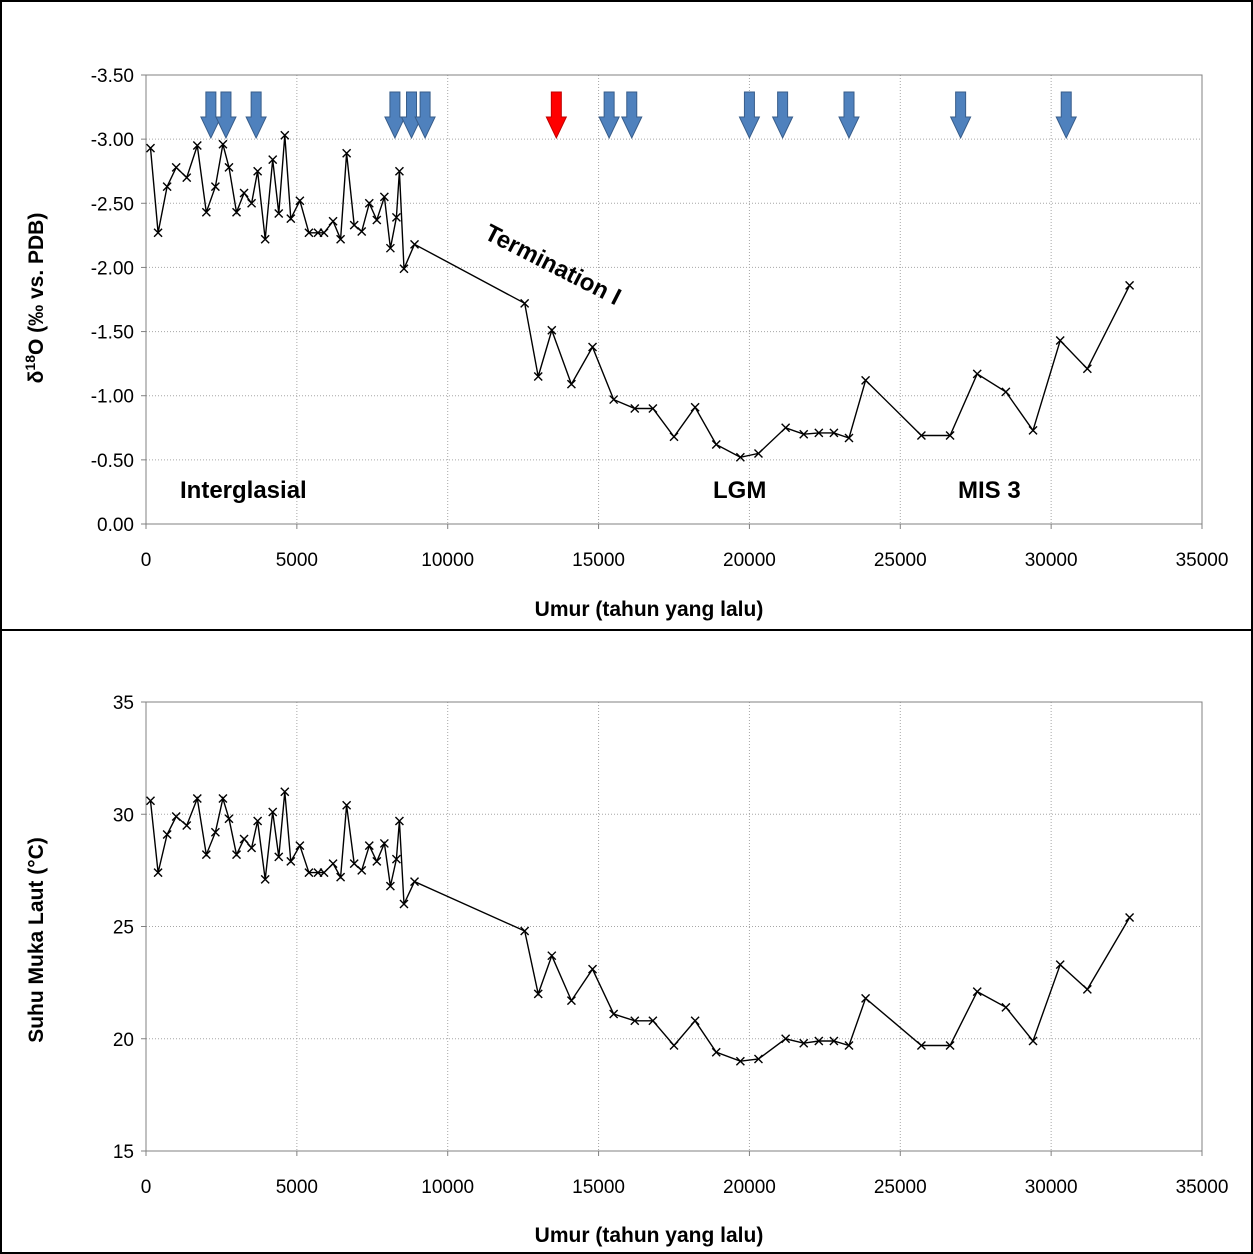 This screenshot has width=1253, height=1254. I want to click on y-tick-label: -2.00, so click(112, 268).